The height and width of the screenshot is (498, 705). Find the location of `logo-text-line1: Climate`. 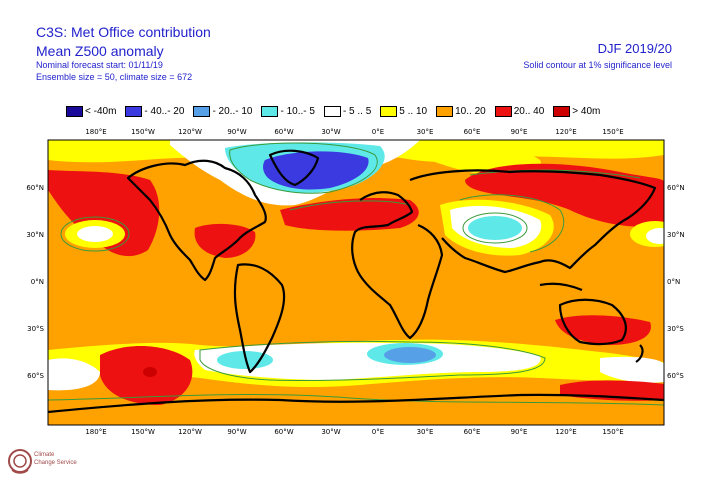

logo-text-line1: Climate is located at coordinates (44, 455).